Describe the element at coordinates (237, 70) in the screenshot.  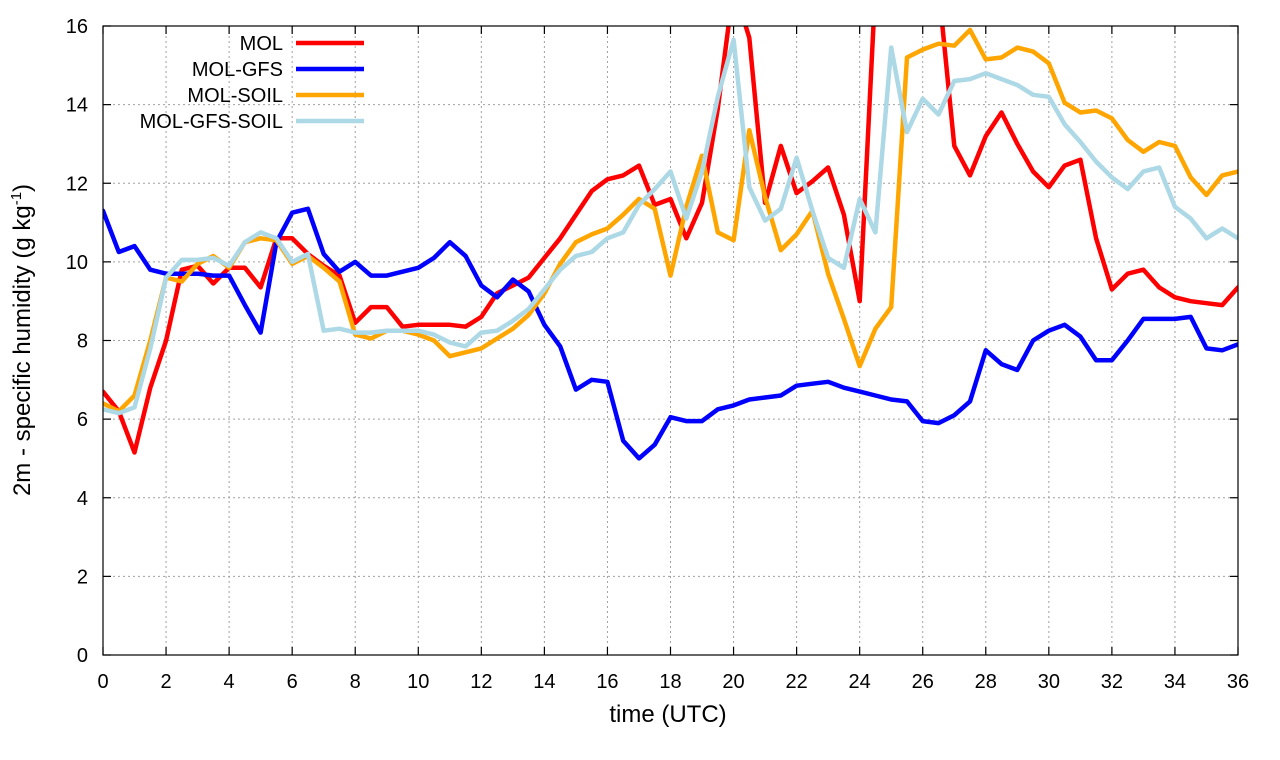
I see `legend-label-mol-gfs: MOL-GFS` at that location.